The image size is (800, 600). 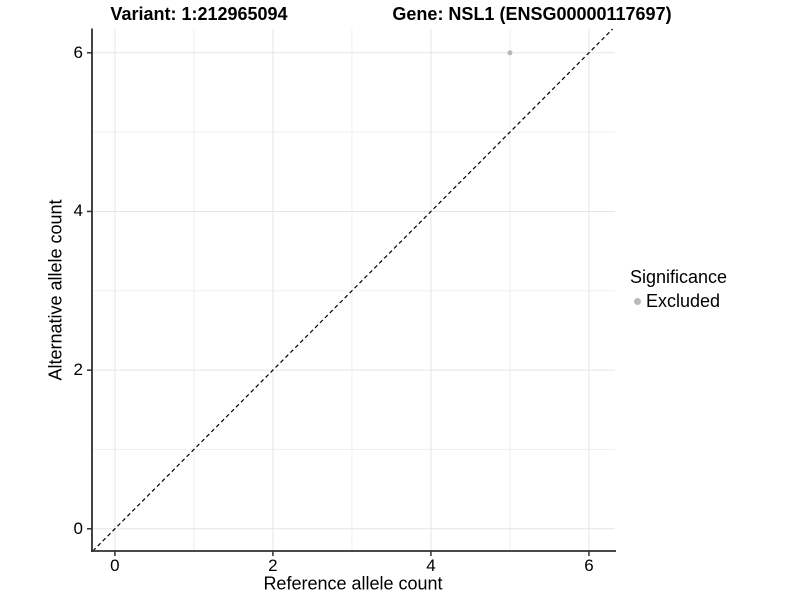 I want to click on legend-item-label: Excluded, so click(x=683, y=301).